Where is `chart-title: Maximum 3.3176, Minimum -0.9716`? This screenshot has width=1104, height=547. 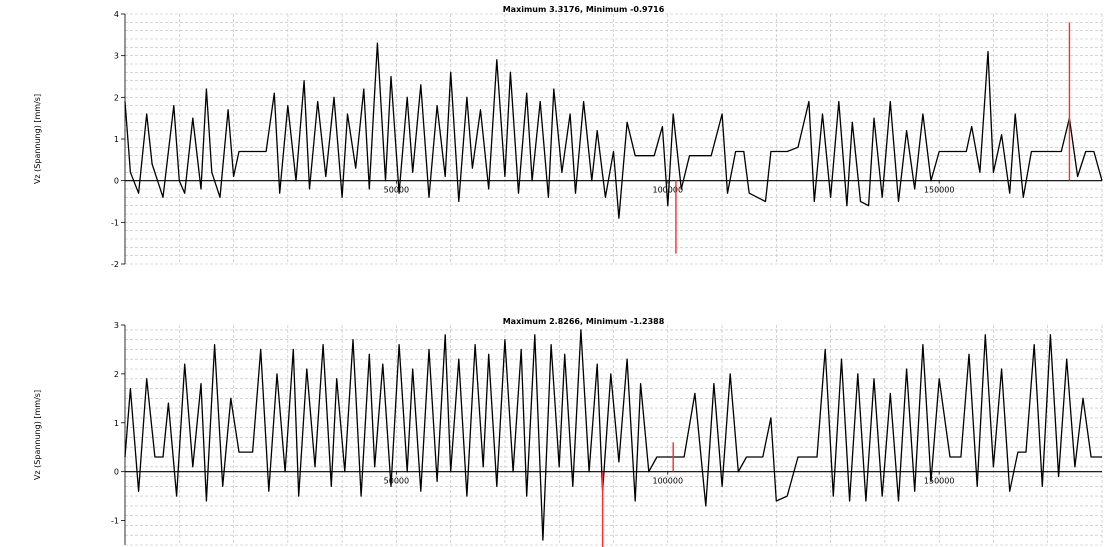
chart-title: Maximum 3.3176, Minimum -0.9716 is located at coordinates (584, 9).